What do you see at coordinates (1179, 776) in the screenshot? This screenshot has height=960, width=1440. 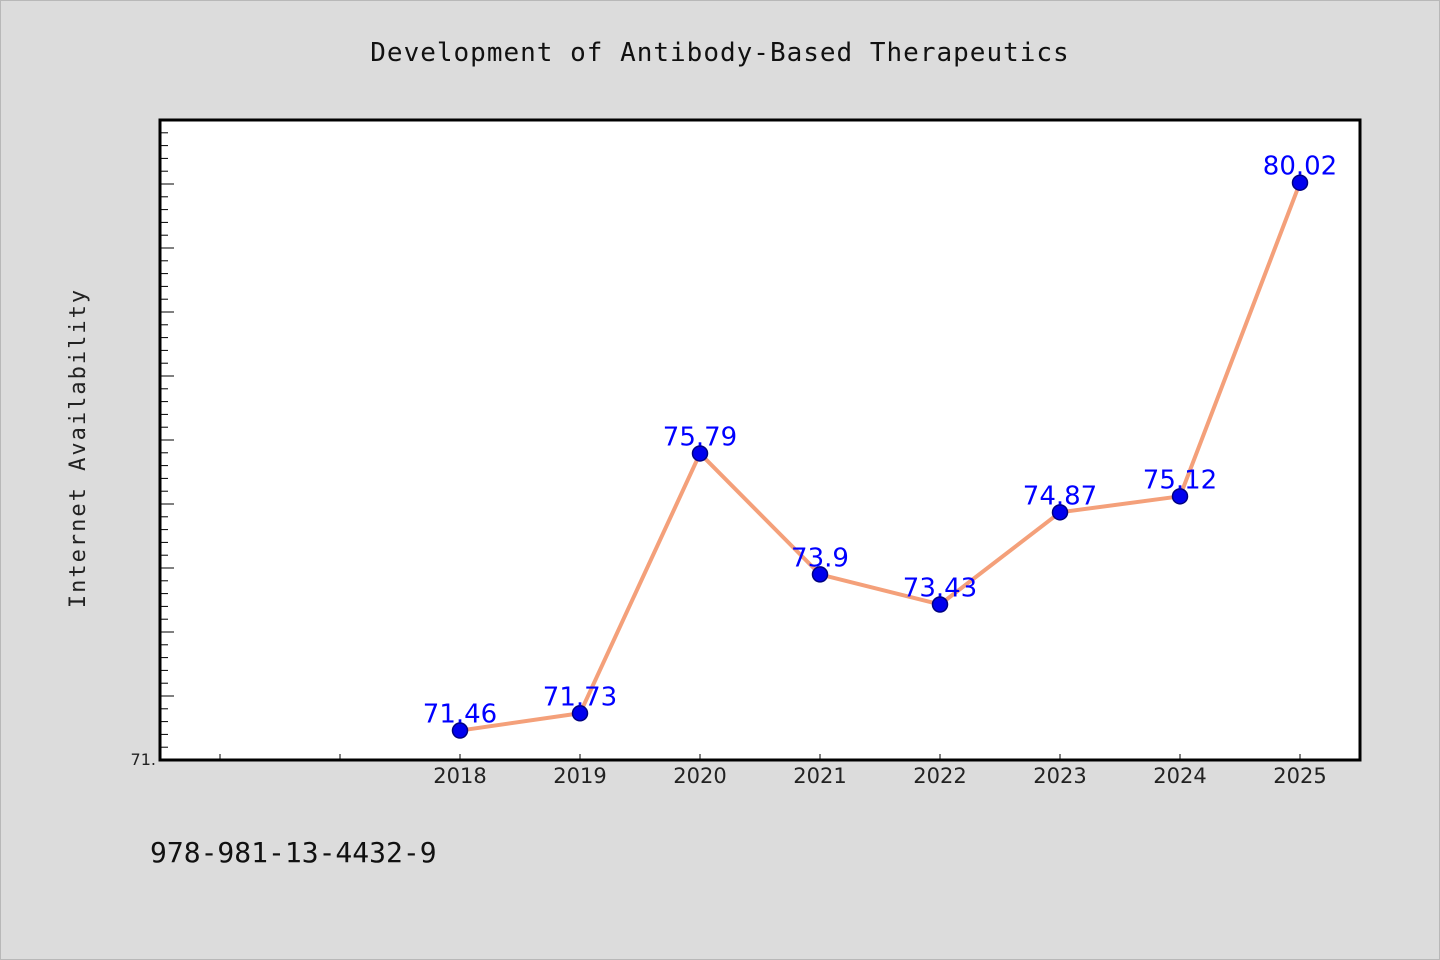 I see `x-axis-tick-label: 2024` at bounding box center [1179, 776].